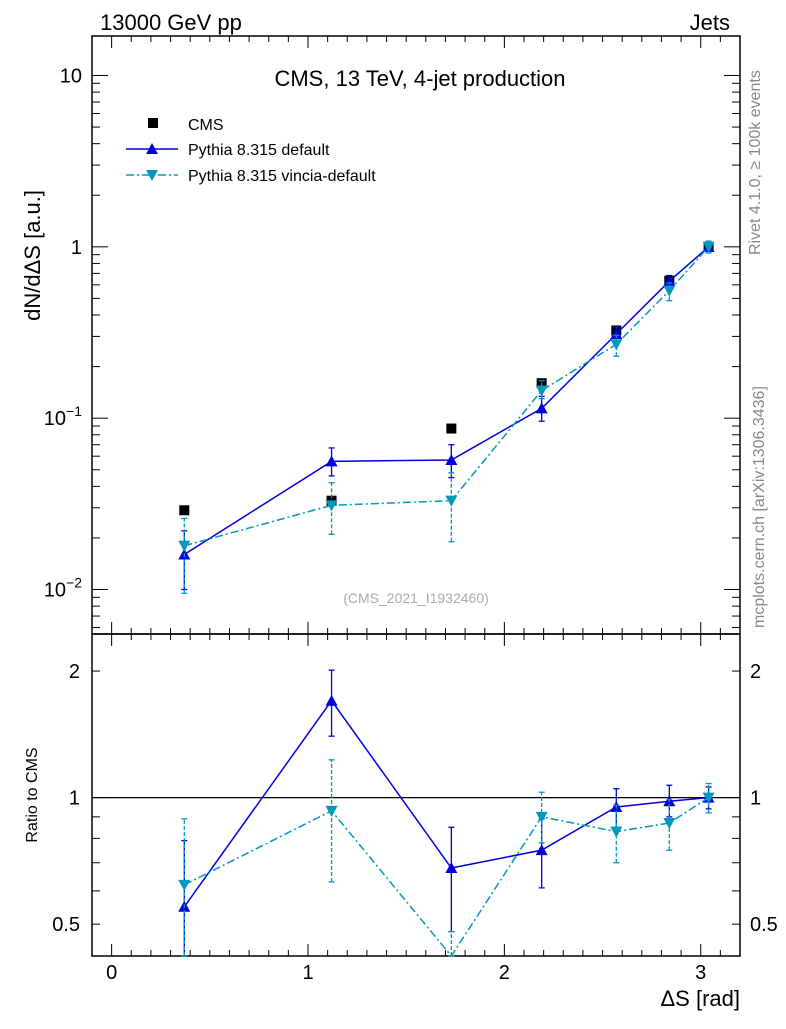  What do you see at coordinates (111, 973) in the screenshot?
I see `x-tick-label: 0` at bounding box center [111, 973].